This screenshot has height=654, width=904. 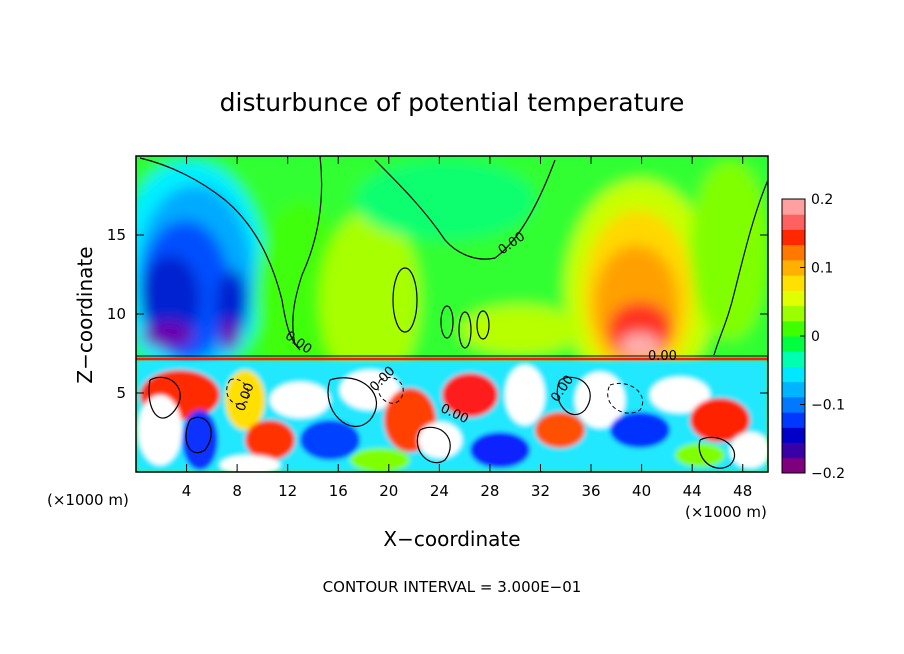 I want to click on x-tick-label: 28, so click(x=489, y=491).